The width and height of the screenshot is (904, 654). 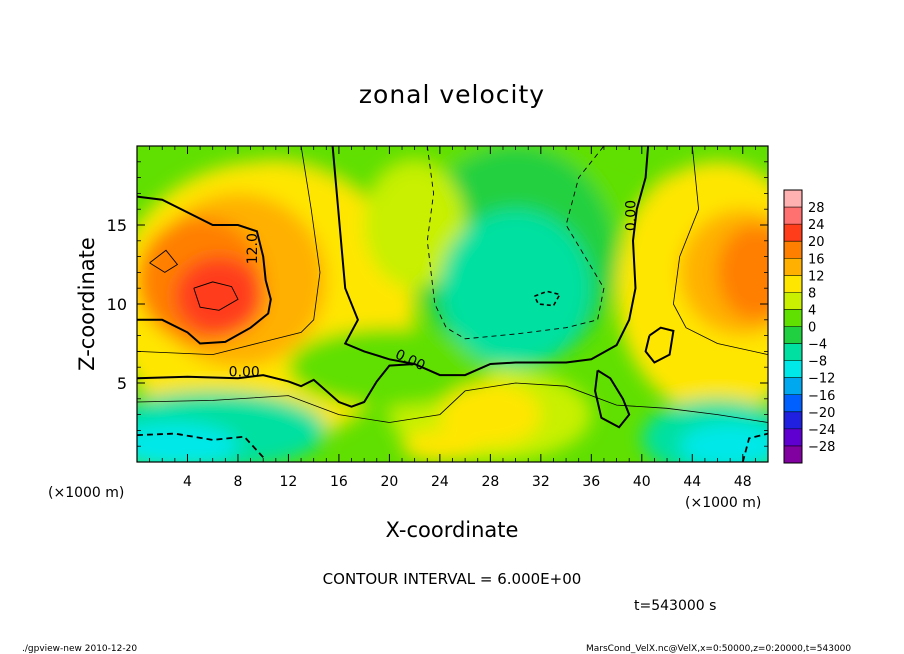 What do you see at coordinates (452, 530) in the screenshot?
I see `x-axis-label: X-coordinate` at bounding box center [452, 530].